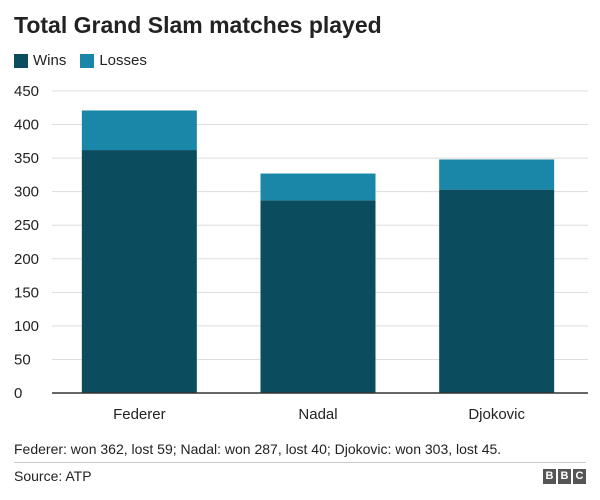 The width and height of the screenshot is (600, 500). I want to click on y-tick-label: 150, so click(26, 292).